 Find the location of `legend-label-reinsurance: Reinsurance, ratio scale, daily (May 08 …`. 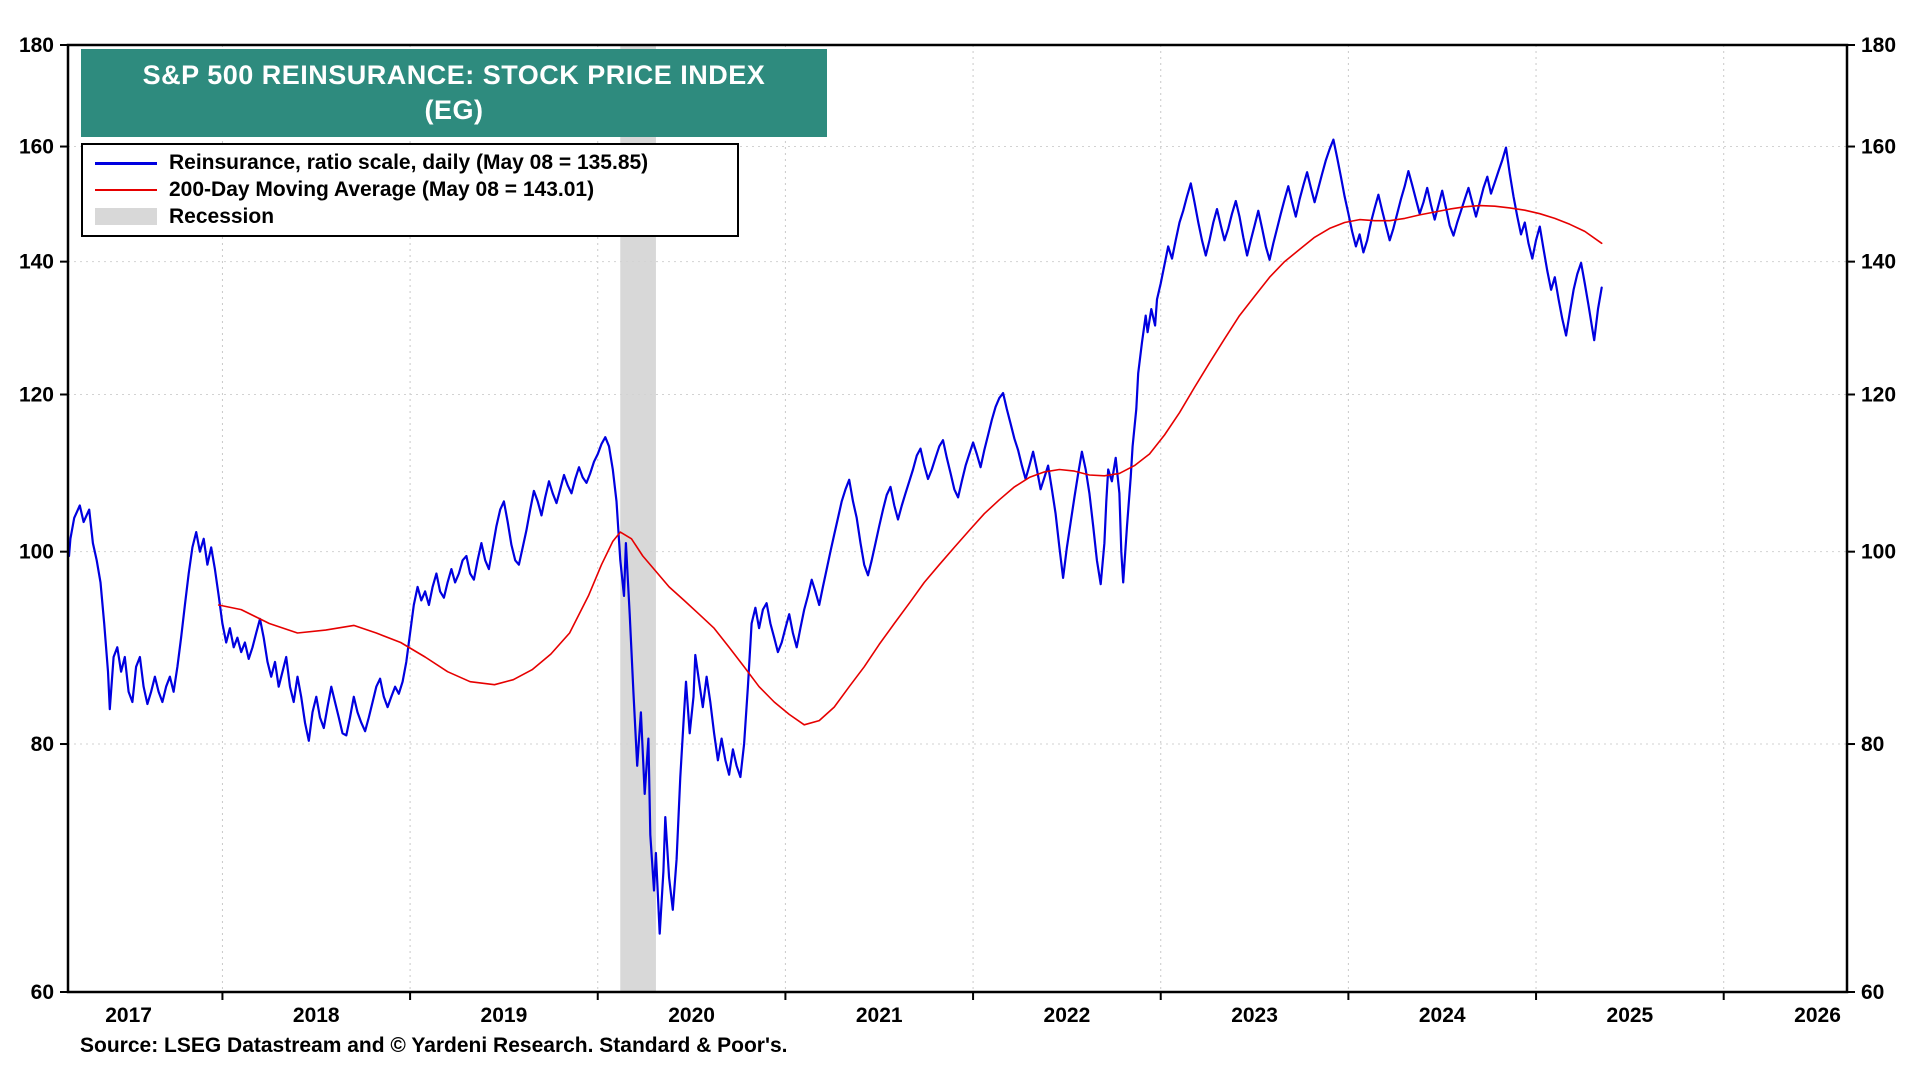

legend-label-reinsurance: Reinsurance, ratio scale, daily (May 08 … is located at coordinates (409, 163).